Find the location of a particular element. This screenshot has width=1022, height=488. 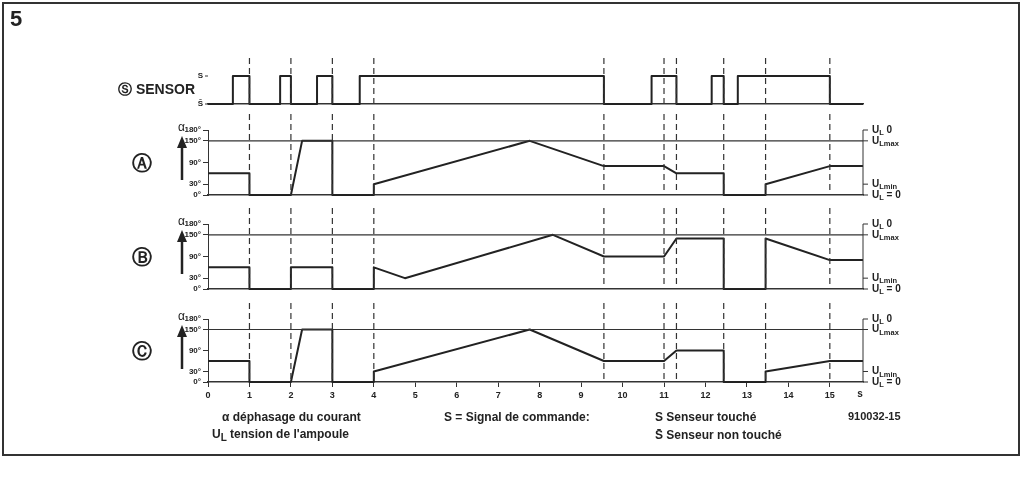

text: U$_{L}$ tension de l'ampoule is located at coordinates (280, 435).